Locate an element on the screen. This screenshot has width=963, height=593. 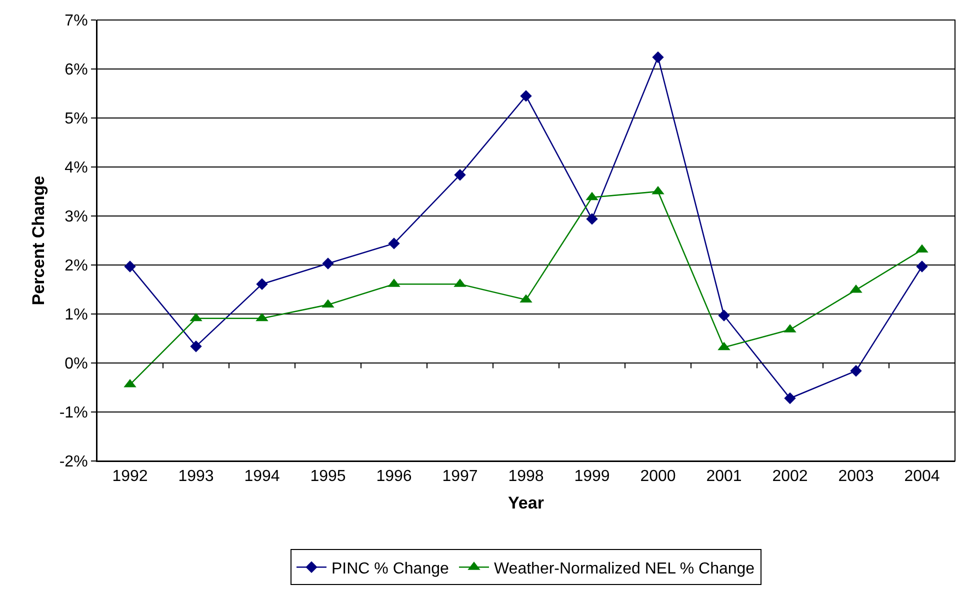
x-tick-label: 2001 is located at coordinates (724, 477).